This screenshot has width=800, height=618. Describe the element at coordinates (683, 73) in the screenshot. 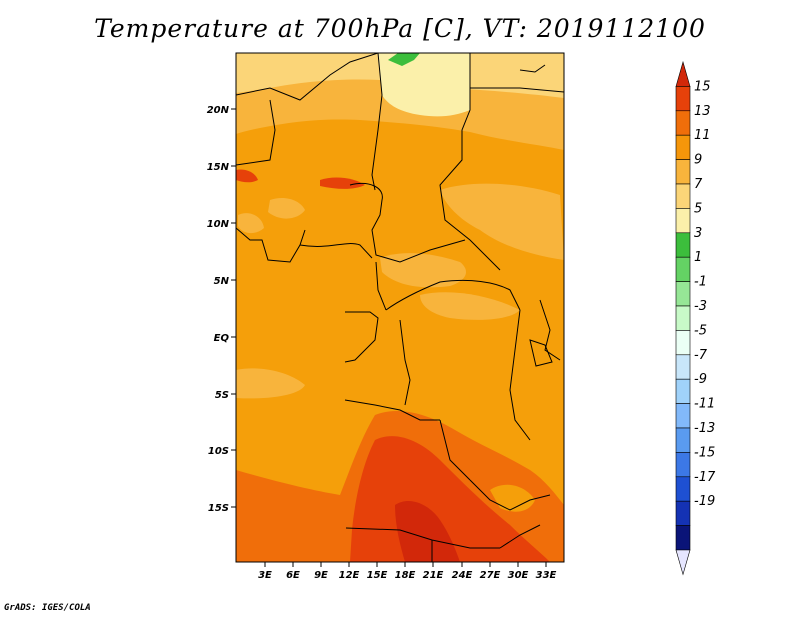

I see `colorbar-top-arrow` at that location.